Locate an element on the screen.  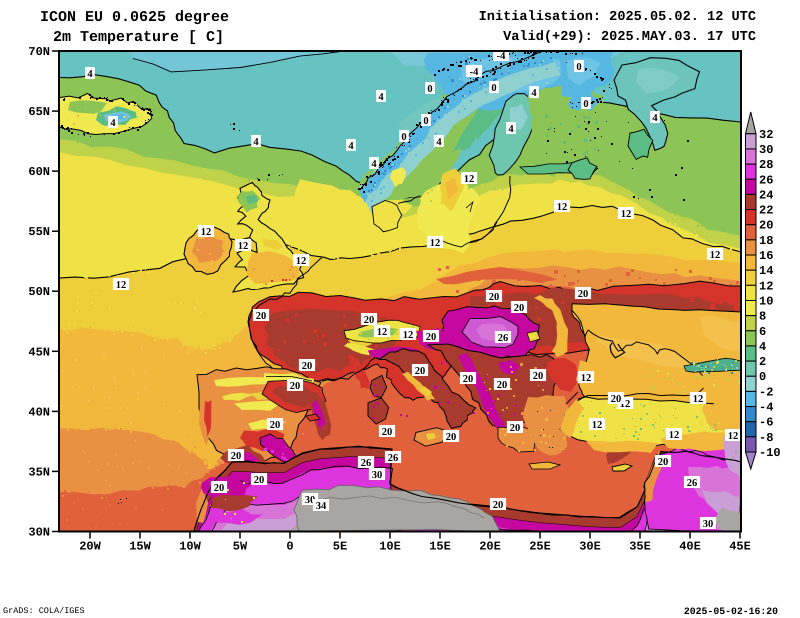
svg-text: 30E is located at coordinates (590, 547).